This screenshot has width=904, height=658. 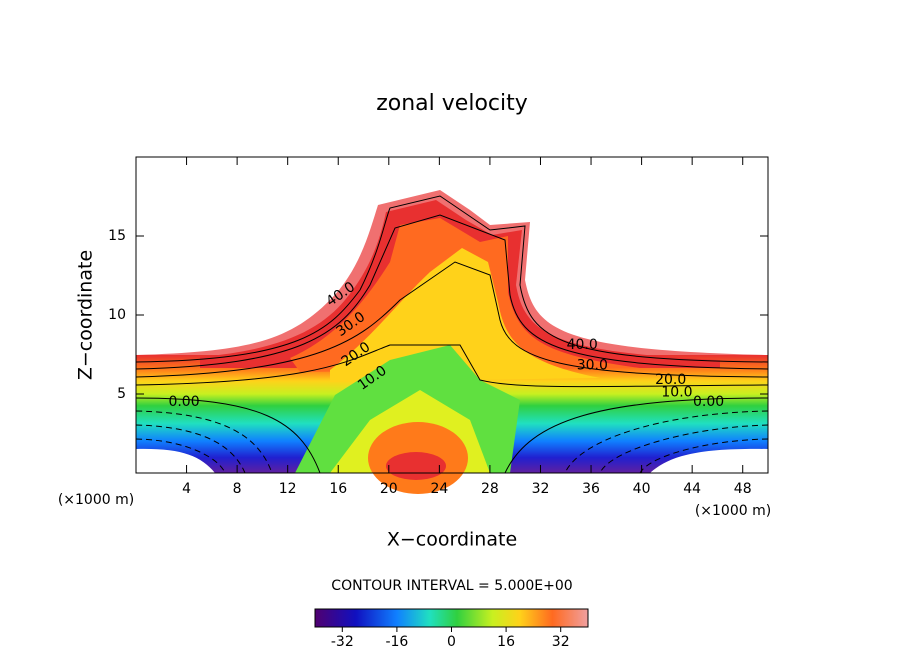 What do you see at coordinates (342, 642) in the screenshot?
I see `colorbar-tick-label: -32` at bounding box center [342, 642].